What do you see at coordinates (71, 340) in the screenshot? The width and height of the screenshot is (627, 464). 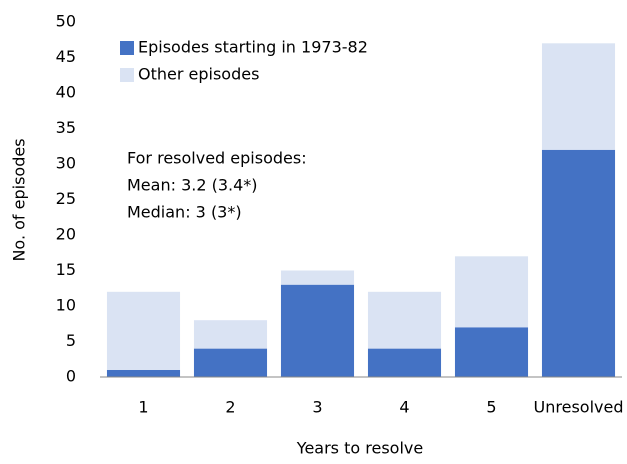 I see `y-tick-label: 5` at bounding box center [71, 340].